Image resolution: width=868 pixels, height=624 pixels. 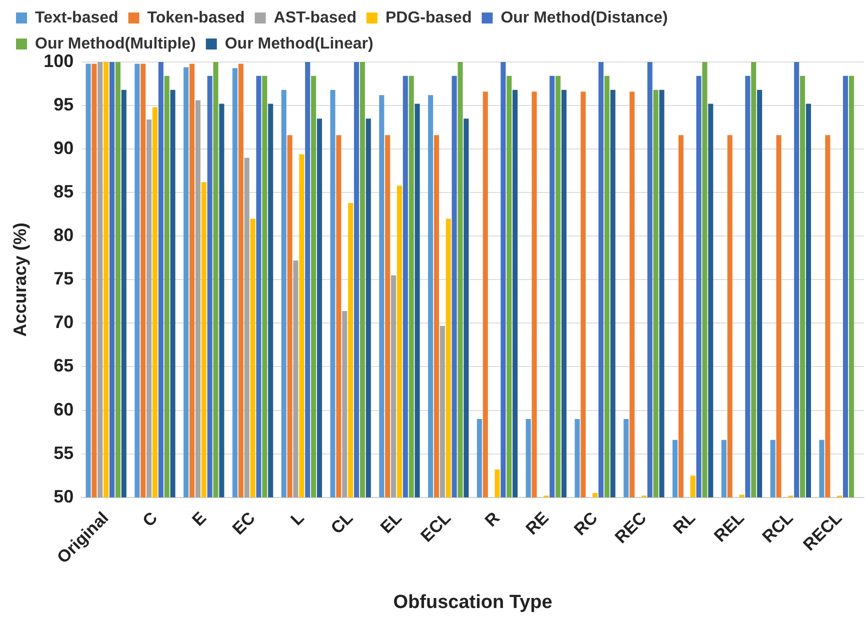 What do you see at coordinates (297, 519) in the screenshot?
I see `x-tick-label: L` at bounding box center [297, 519].